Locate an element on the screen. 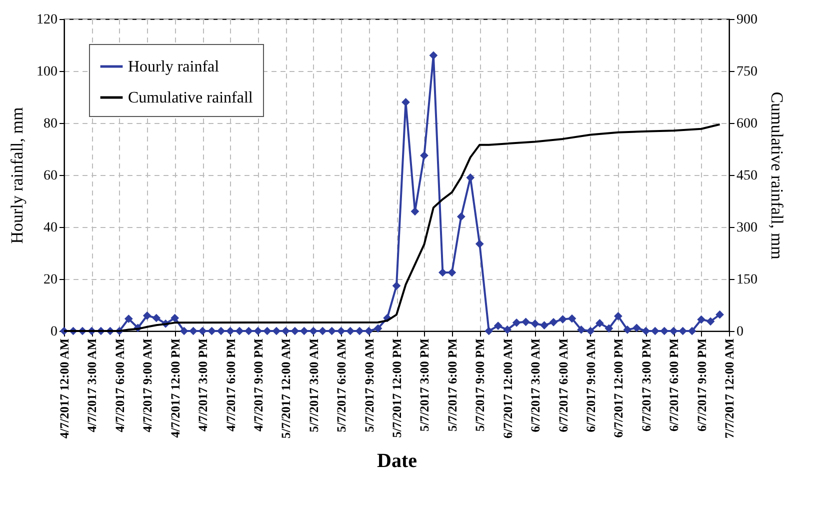 The width and height of the screenshot is (836, 513). legend-label: Cumulative rainfall is located at coordinates (191, 98).